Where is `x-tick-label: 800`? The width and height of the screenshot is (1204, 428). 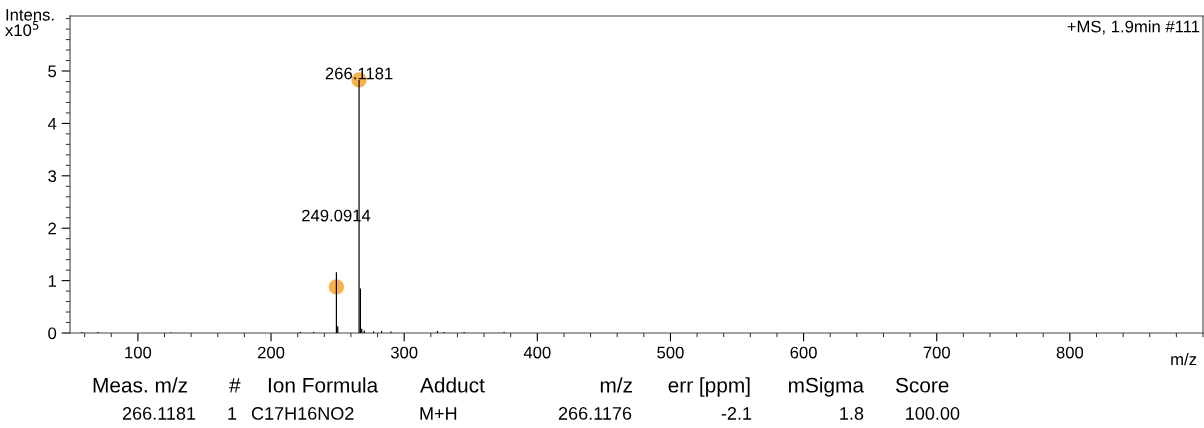 x-tick-label: 800 is located at coordinates (1070, 352).